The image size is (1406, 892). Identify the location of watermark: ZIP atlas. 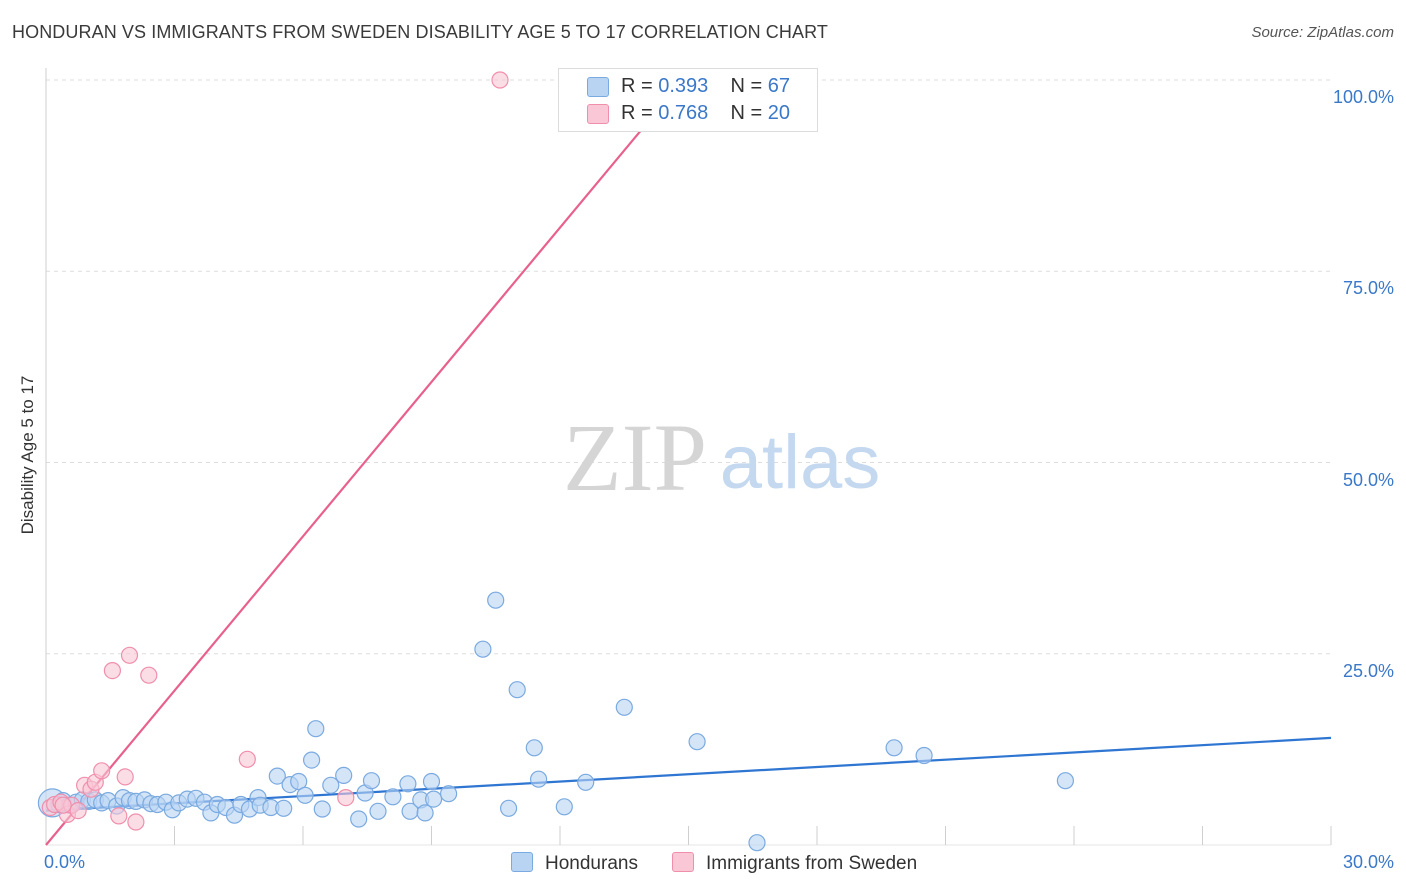
(721, 457).